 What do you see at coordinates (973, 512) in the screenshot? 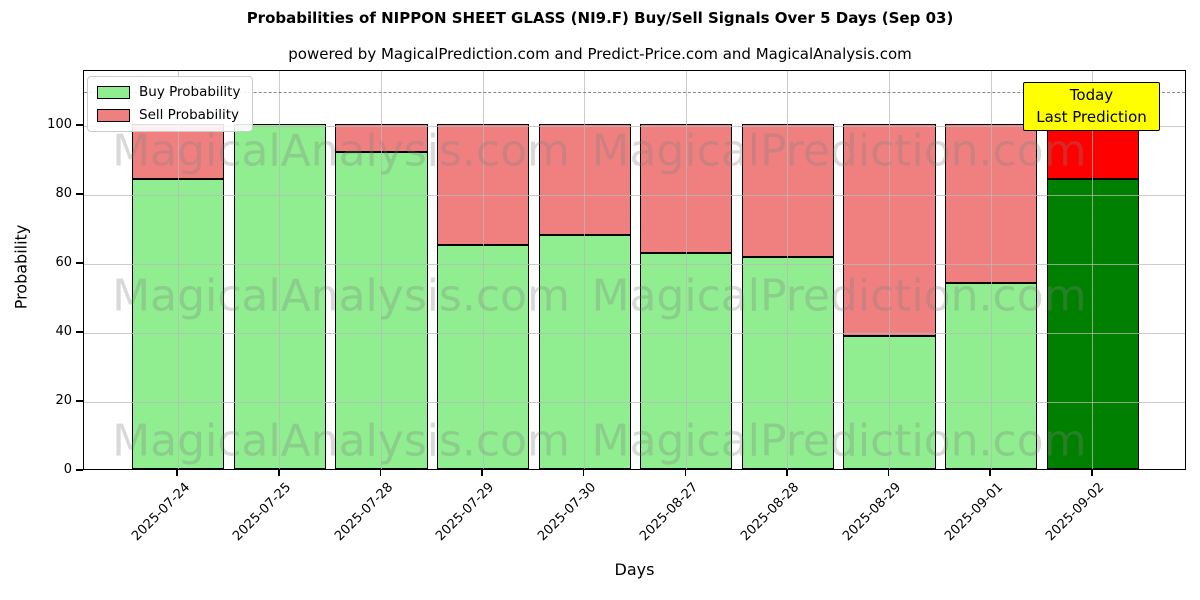
I see `x-tick-label-8: 2025-09-01` at bounding box center [973, 512].